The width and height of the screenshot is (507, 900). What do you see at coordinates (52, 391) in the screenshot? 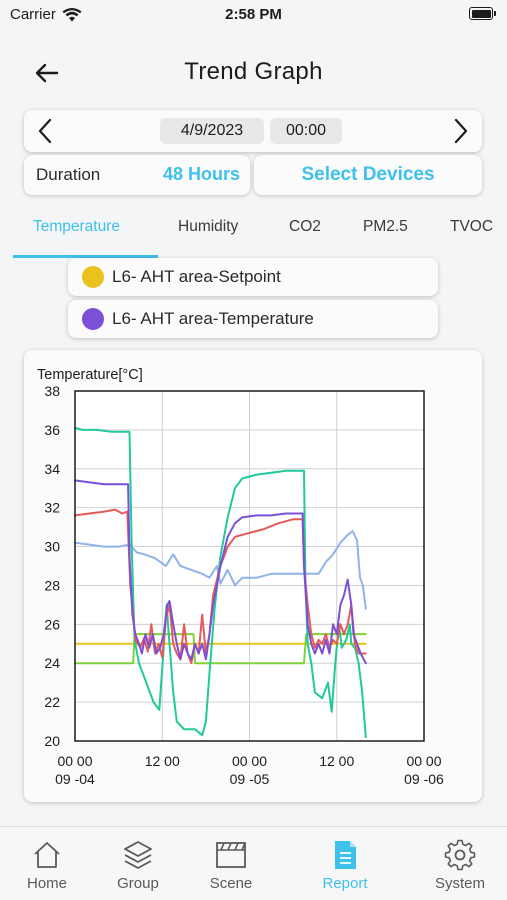
I see `y-tick-label: 38` at bounding box center [52, 391].